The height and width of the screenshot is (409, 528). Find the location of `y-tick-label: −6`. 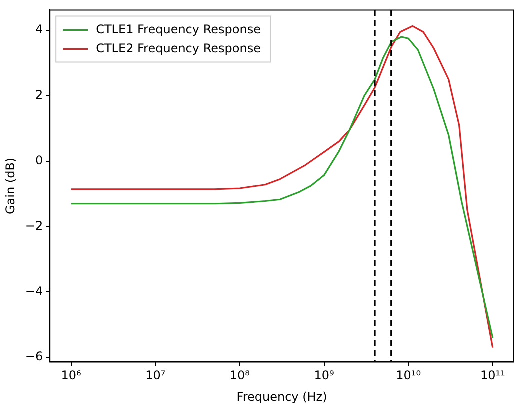

y-tick-label: −6 is located at coordinates (34, 357).